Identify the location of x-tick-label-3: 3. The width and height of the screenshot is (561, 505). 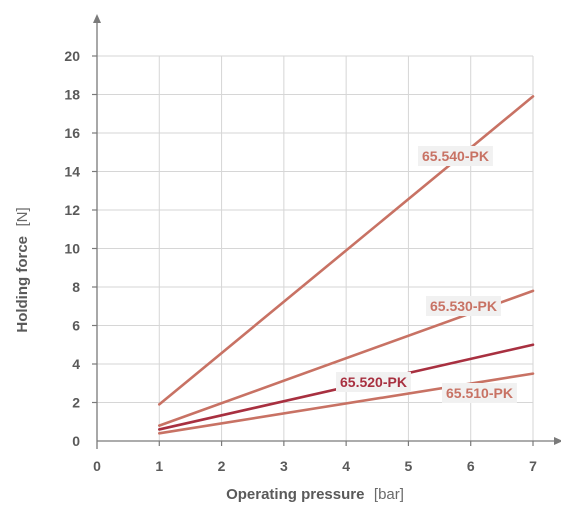
(284, 466).